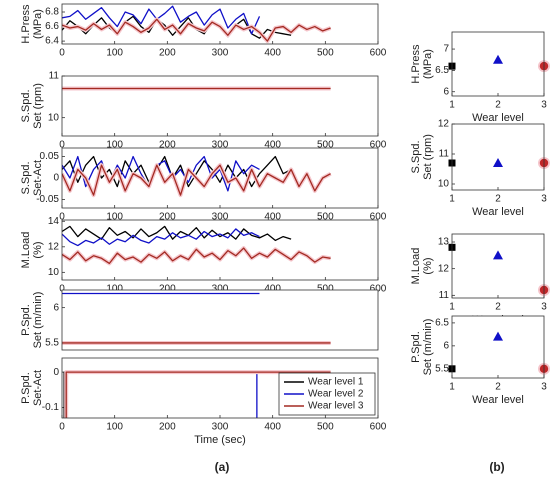 This screenshot has height=484, width=550. What do you see at coordinates (26, 24) in the screenshot?
I see `y-axis-label: H.Press` at bounding box center [26, 24].